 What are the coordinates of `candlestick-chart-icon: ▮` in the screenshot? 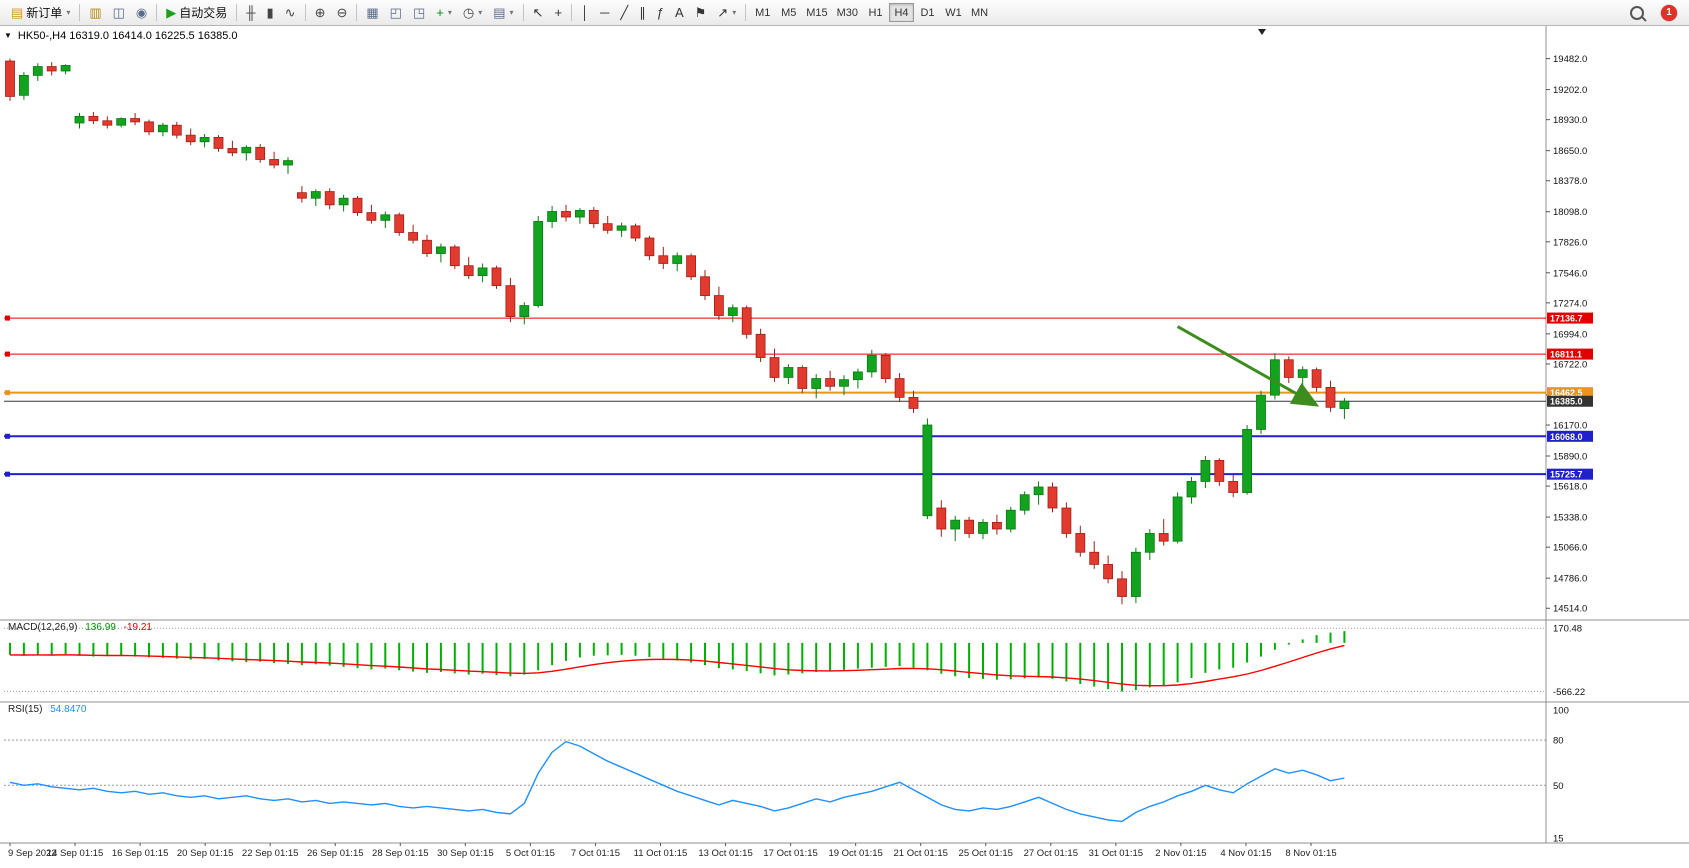 It's located at (270, 12).